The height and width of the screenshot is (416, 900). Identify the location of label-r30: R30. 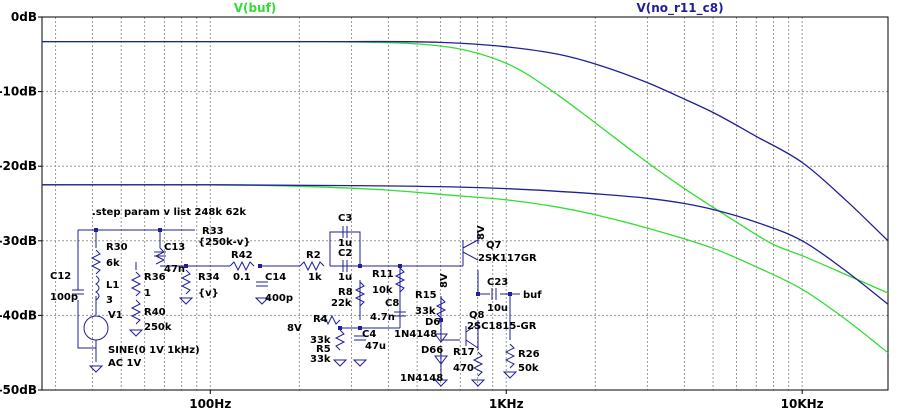
(117, 247).